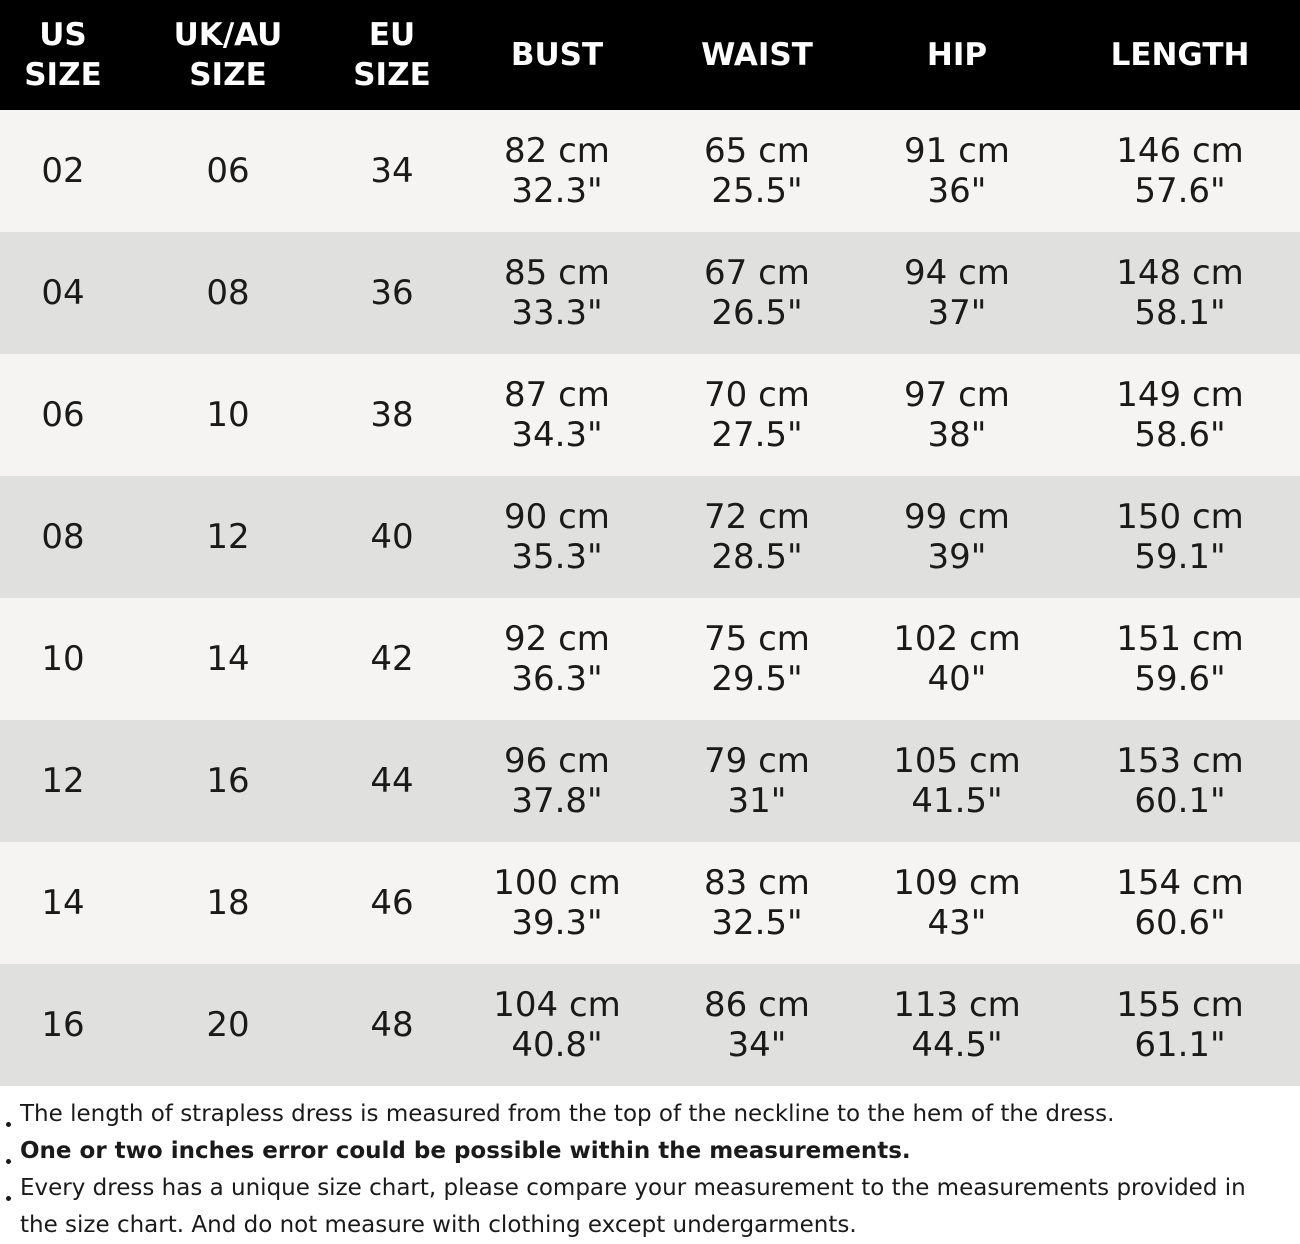 This screenshot has width=1300, height=1244. Describe the element at coordinates (1180, 273) in the screenshot. I see `length-cell-cm: 148 cm` at that location.